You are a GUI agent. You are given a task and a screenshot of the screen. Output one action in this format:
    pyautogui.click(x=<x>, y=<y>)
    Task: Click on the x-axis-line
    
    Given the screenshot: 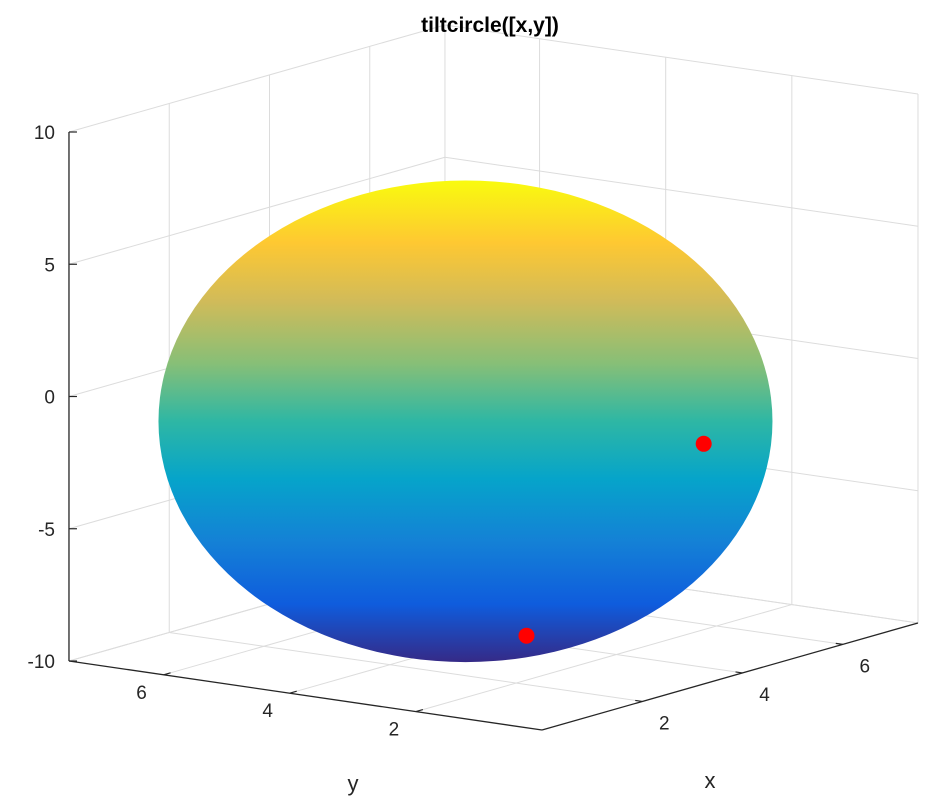 What is the action you would take?
    pyautogui.click(x=730, y=676)
    